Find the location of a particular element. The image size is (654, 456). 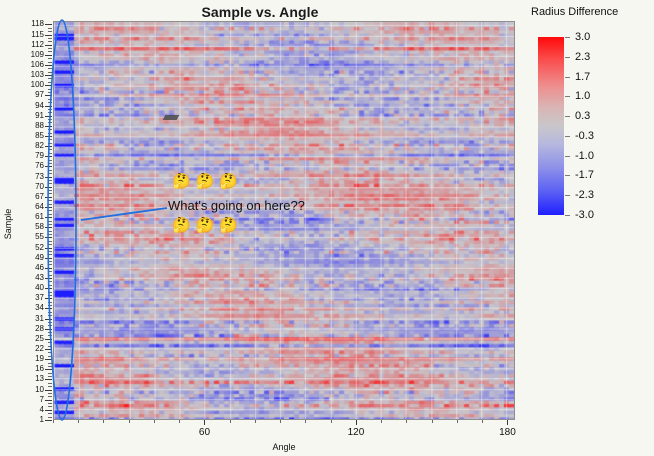

y-axis-tick-label: 73 is located at coordinates (39, 176).